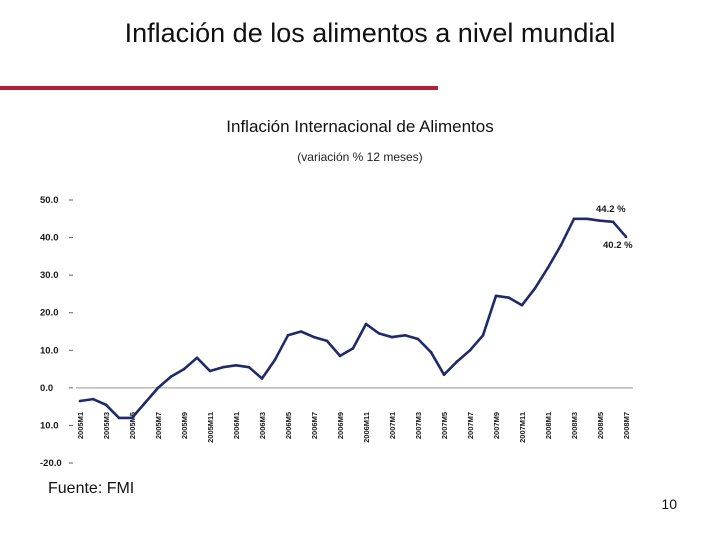  I want to click on x-tick-label: 2007M7, so click(470, 425).